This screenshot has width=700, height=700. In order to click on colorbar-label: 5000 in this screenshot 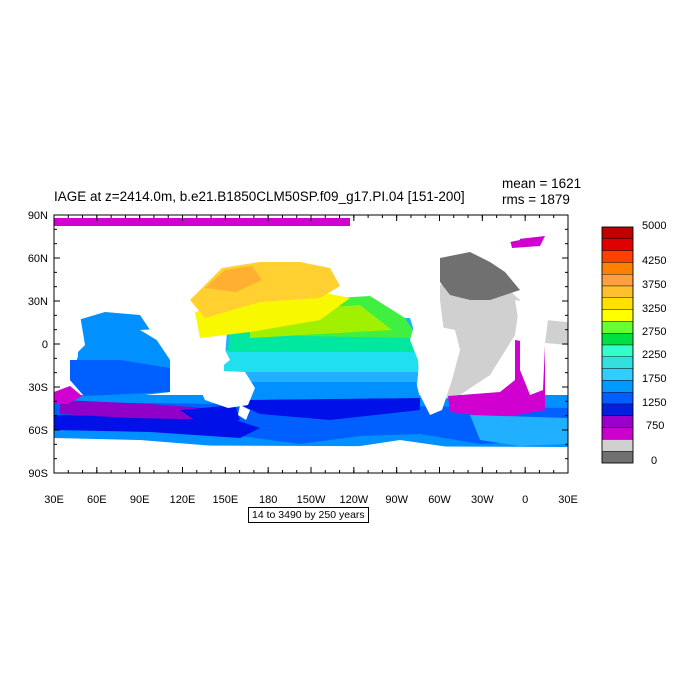, I will do `click(654, 226)`.